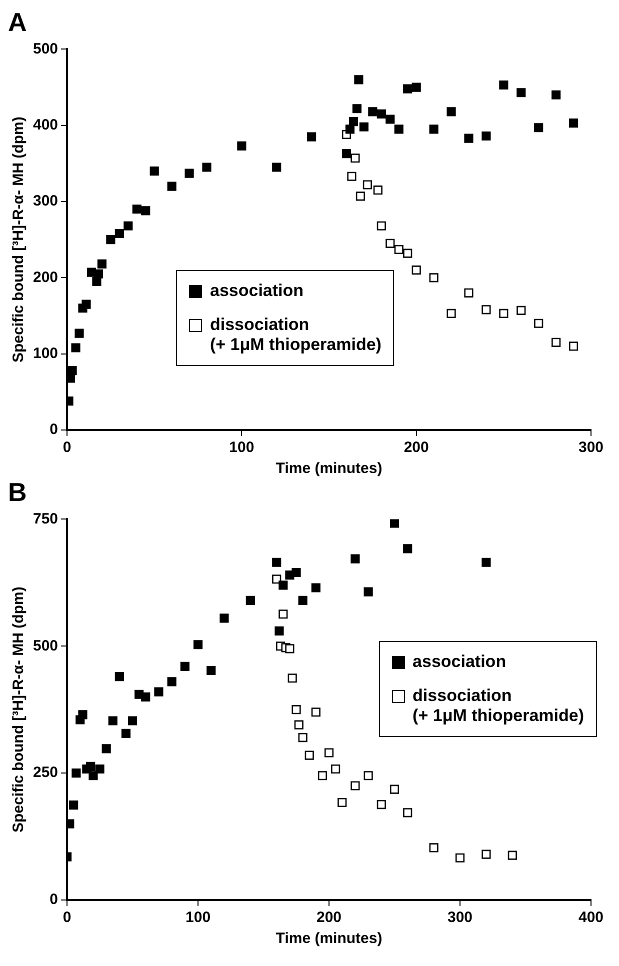  I want to click on x-tick-label: 300, so click(591, 447).